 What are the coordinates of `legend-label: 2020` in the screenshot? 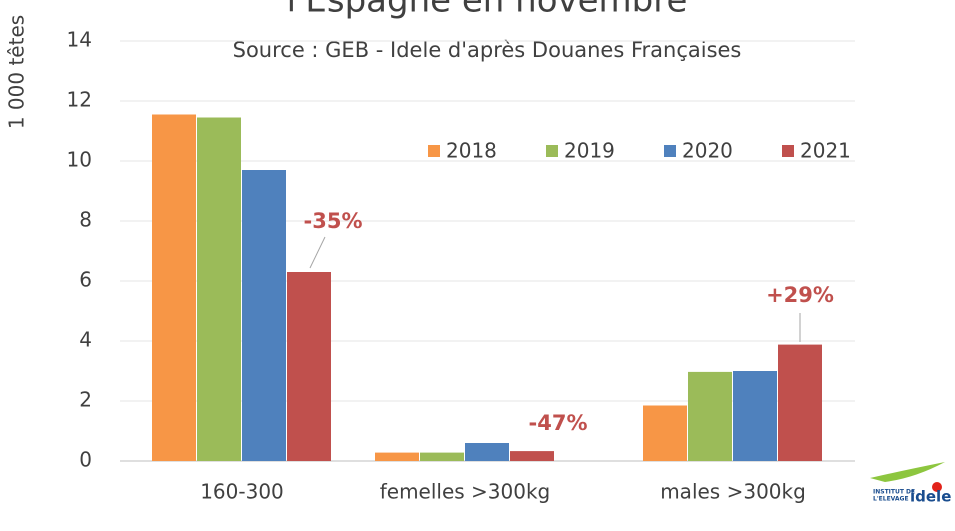 It's located at (707, 151).